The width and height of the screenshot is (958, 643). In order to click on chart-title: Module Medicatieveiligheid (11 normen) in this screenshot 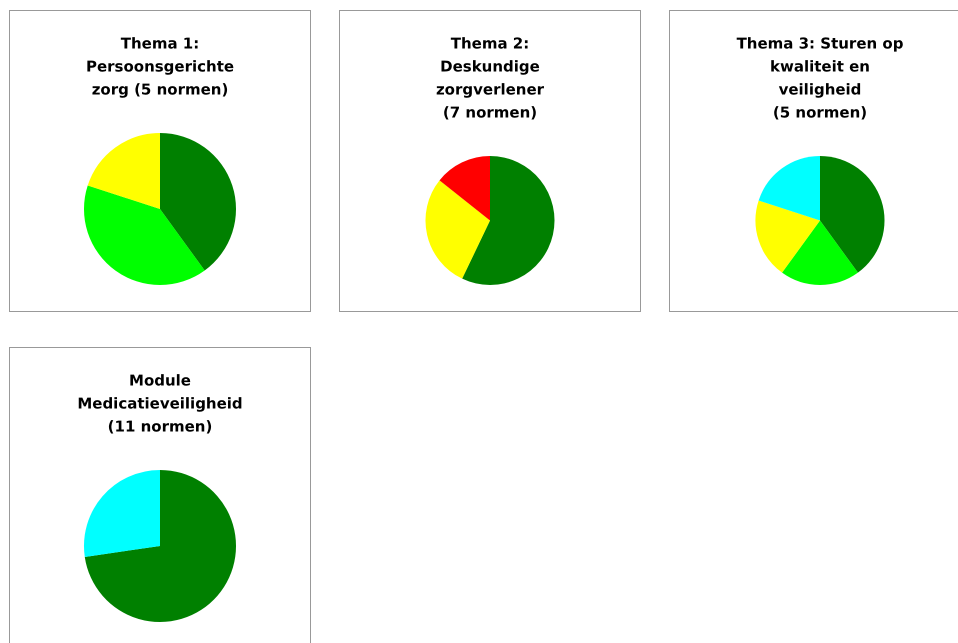, I will do `click(160, 403)`.